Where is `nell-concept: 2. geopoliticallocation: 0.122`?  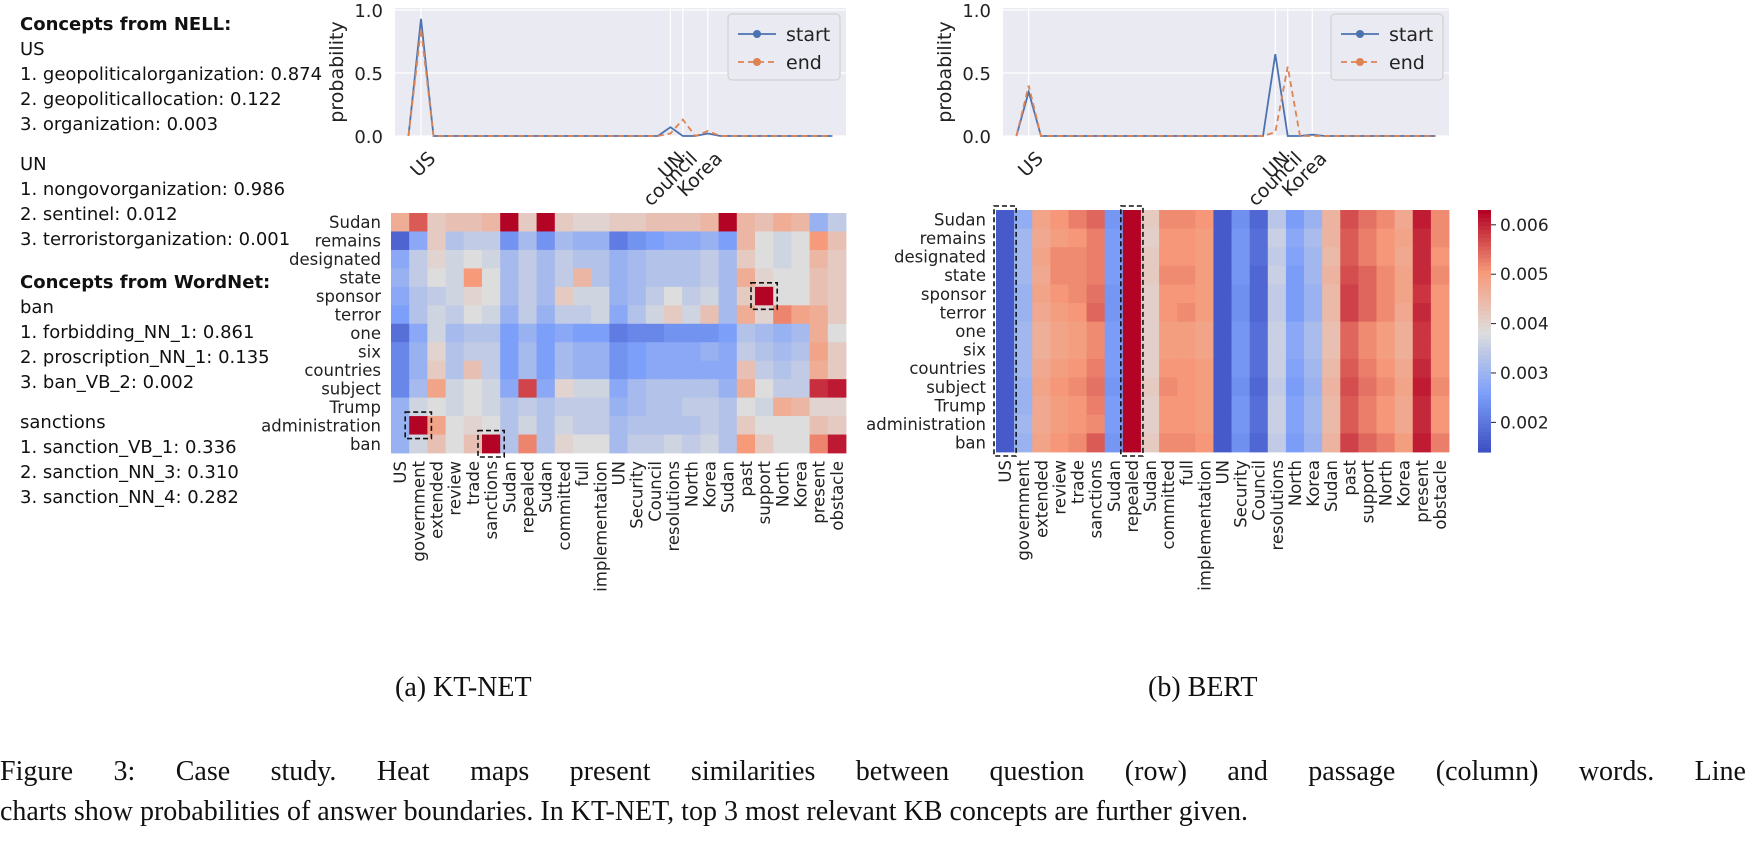 nell-concept: 2. geopoliticallocation: 0.122 is located at coordinates (151, 99).